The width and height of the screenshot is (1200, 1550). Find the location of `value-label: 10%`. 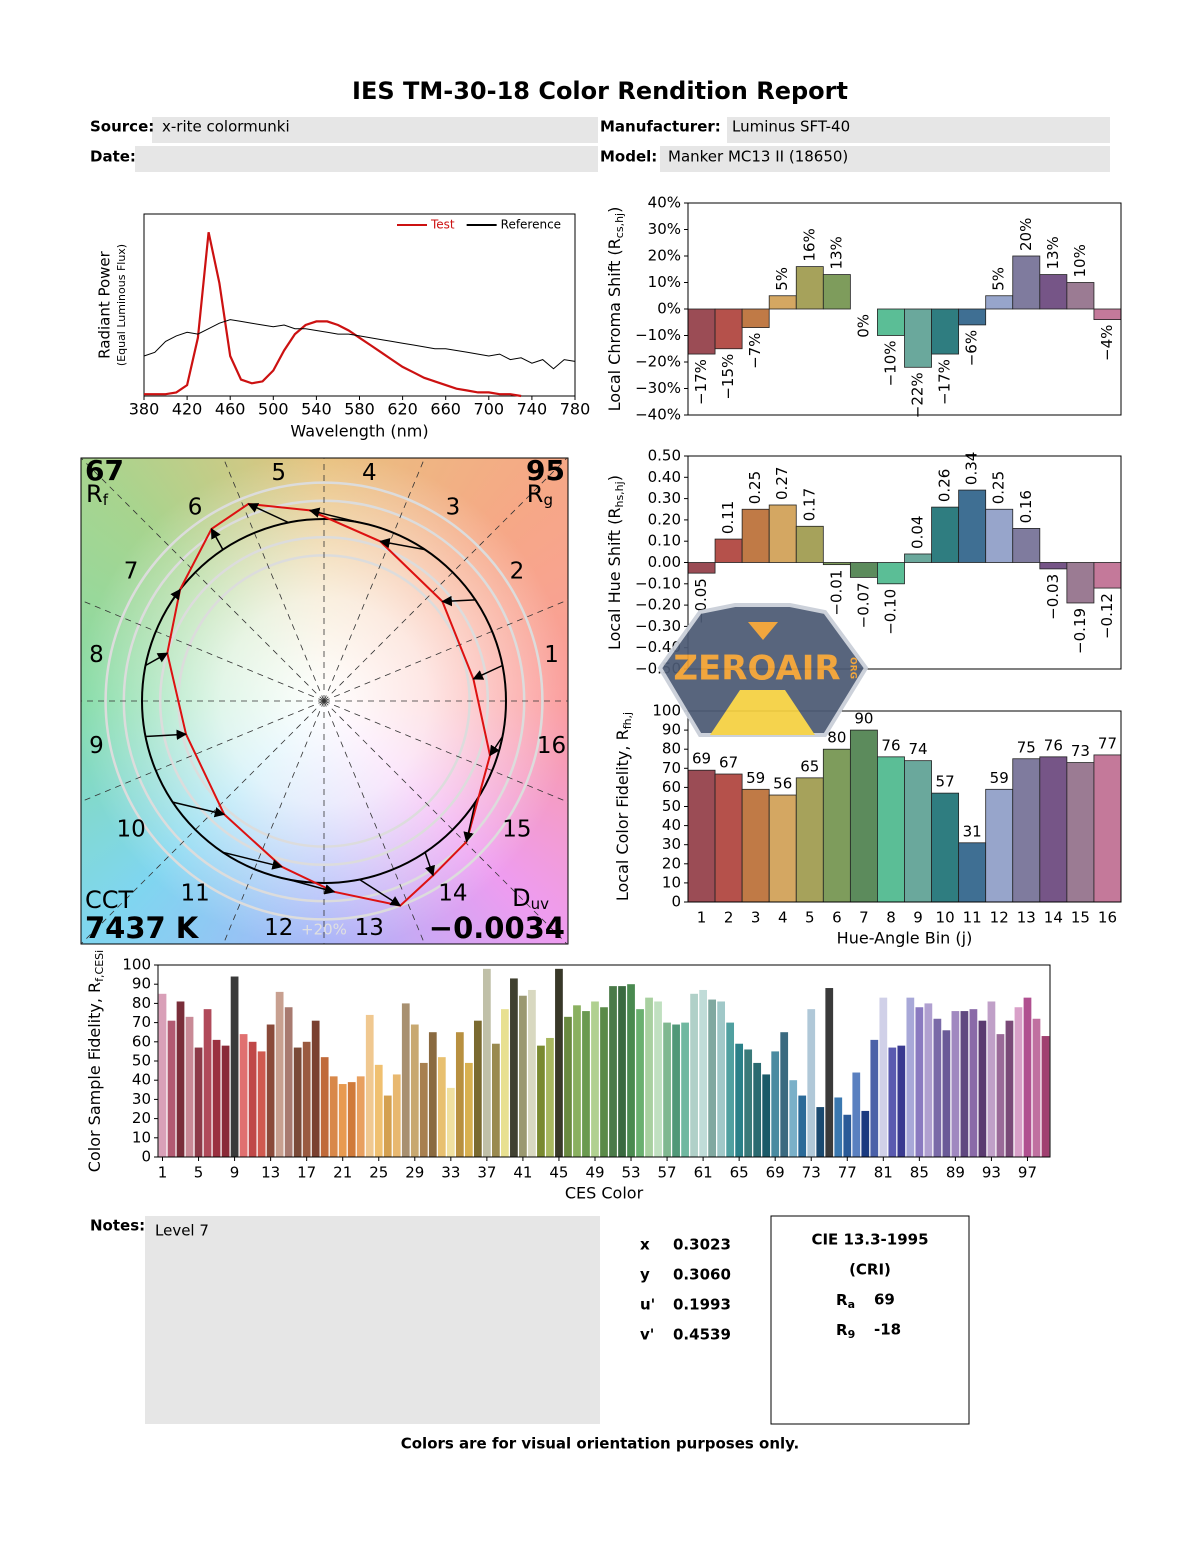

value-label: 10% is located at coordinates (1080, 260).